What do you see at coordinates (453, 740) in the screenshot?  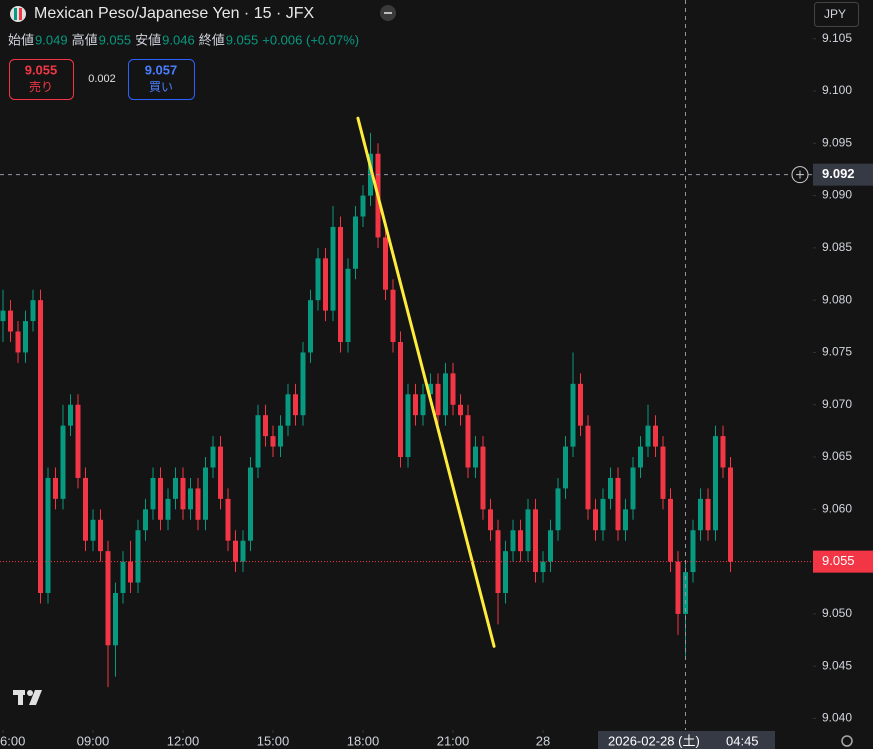 I see `x-tick-label: 21:00` at bounding box center [453, 740].